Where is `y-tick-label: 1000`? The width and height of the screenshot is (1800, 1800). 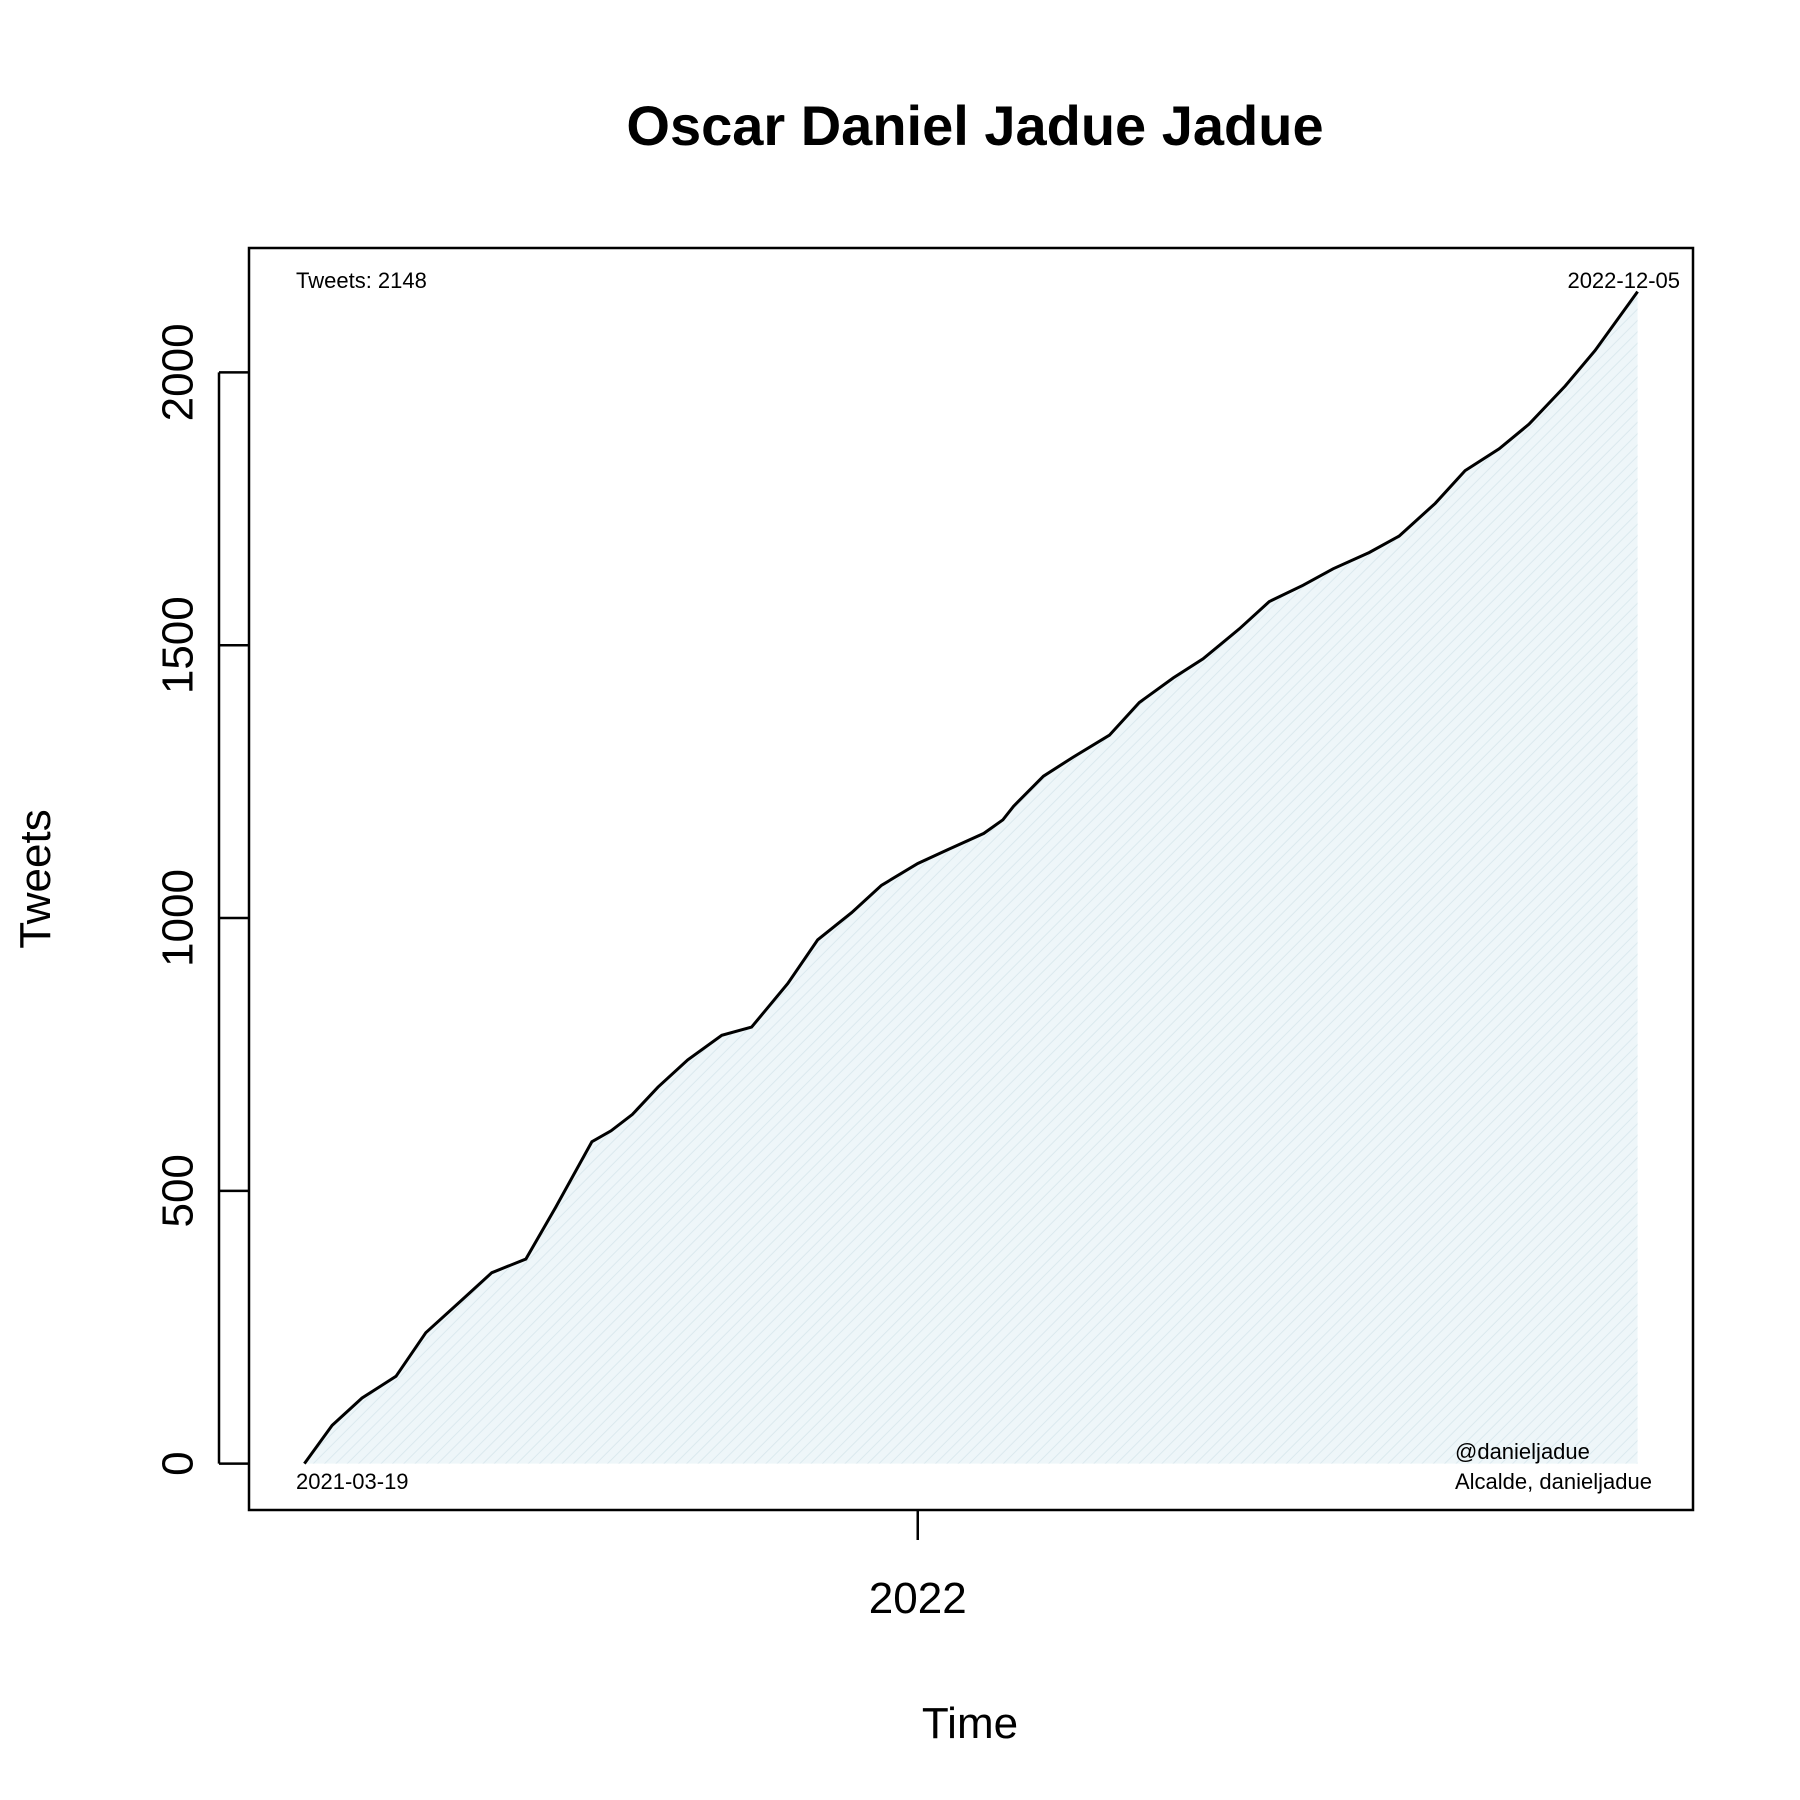 y-tick-label: 1000 is located at coordinates (177, 918).